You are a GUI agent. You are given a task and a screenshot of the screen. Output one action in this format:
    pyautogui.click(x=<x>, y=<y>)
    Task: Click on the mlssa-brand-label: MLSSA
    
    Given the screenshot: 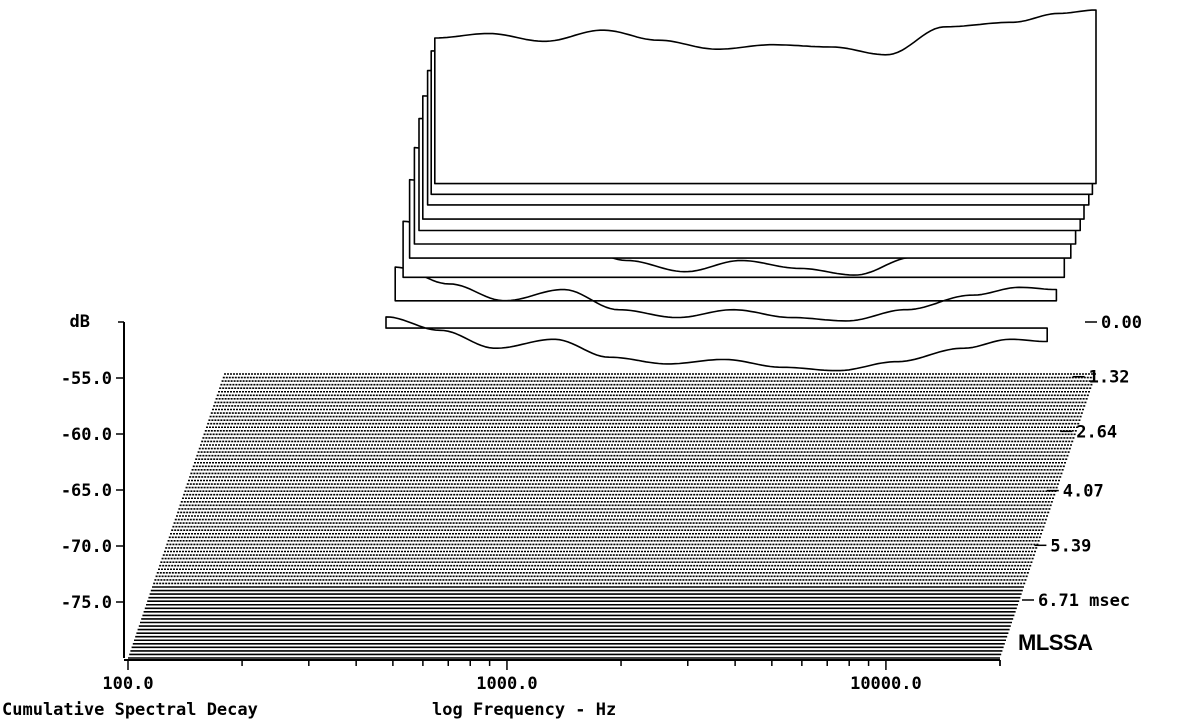 What is the action you would take?
    pyautogui.click(x=1055, y=642)
    